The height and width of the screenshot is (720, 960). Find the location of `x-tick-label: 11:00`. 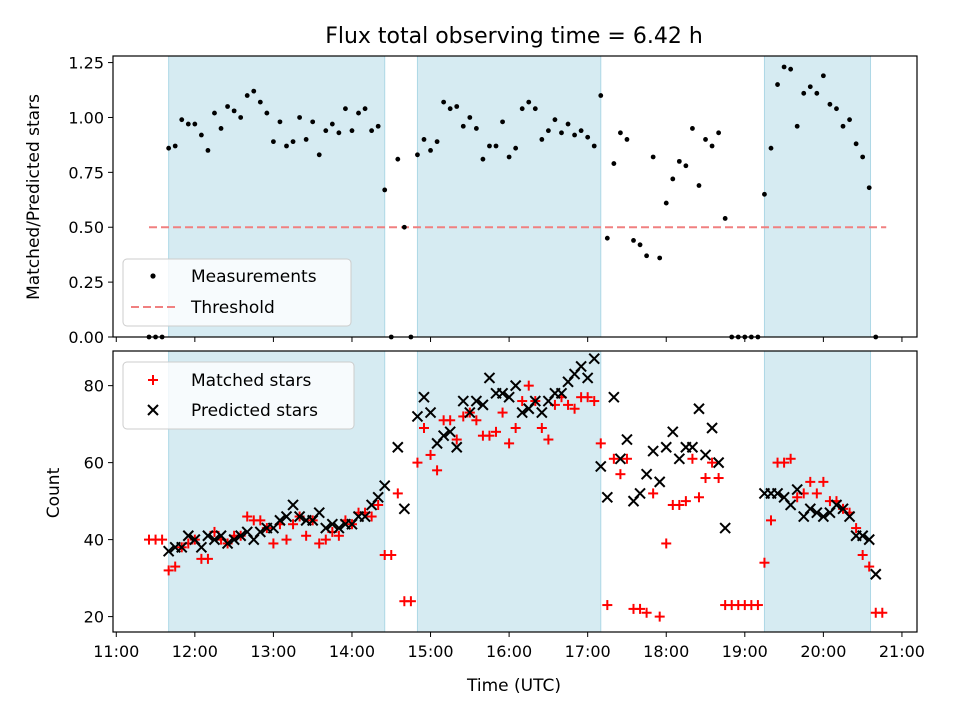

x-tick-label: 11:00 is located at coordinates (116, 651).